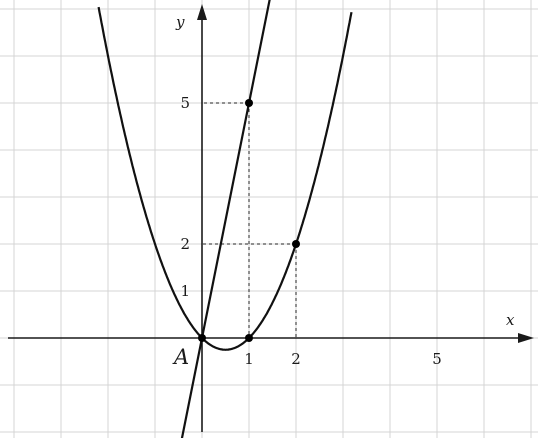  Describe the element at coordinates (510, 320) in the screenshot. I see `x-axis-label: x` at that location.